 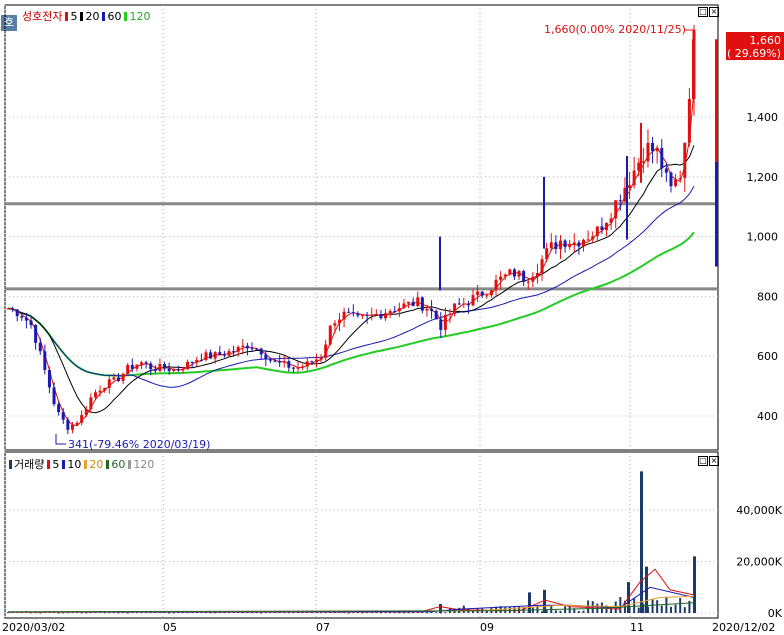 I want to click on volume-swatch, so click(x=10, y=464).